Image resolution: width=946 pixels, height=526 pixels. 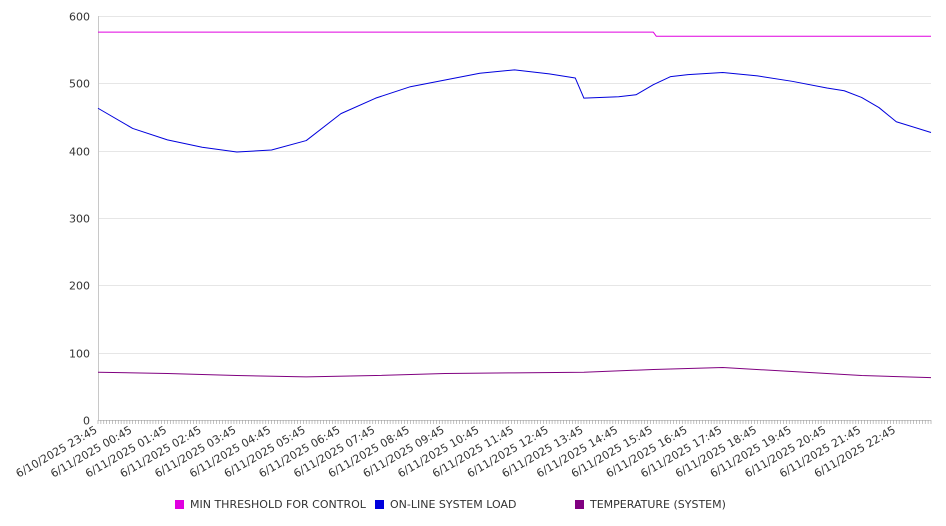 What do you see at coordinates (179, 504) in the screenshot?
I see `legend-swatch-min-threshold` at bounding box center [179, 504].